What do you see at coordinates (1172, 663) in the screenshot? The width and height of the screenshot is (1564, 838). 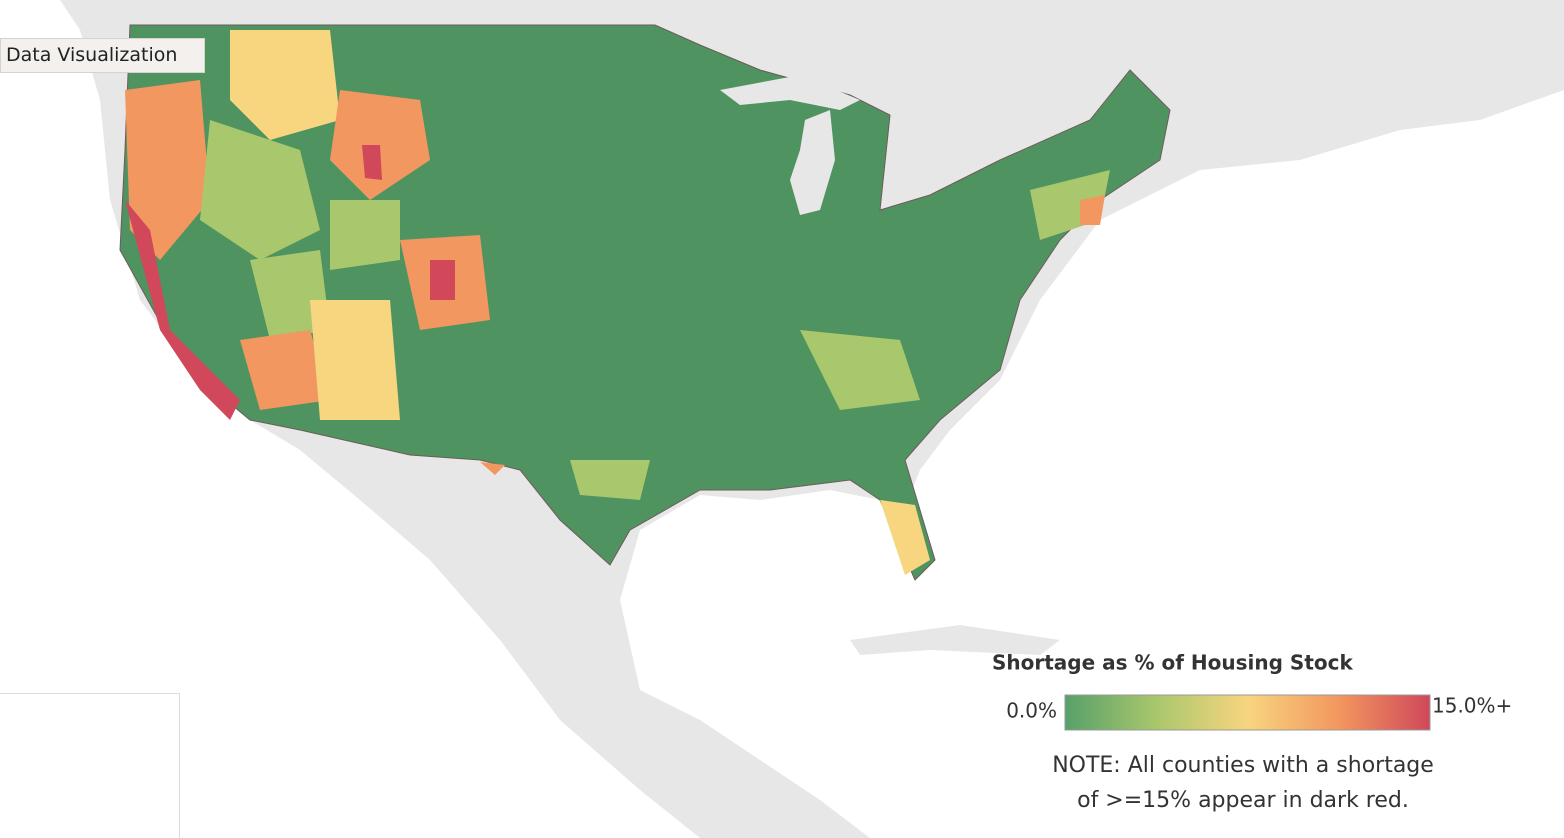 I see `legend-title: Shortage as % of Housing Stock` at bounding box center [1172, 663].